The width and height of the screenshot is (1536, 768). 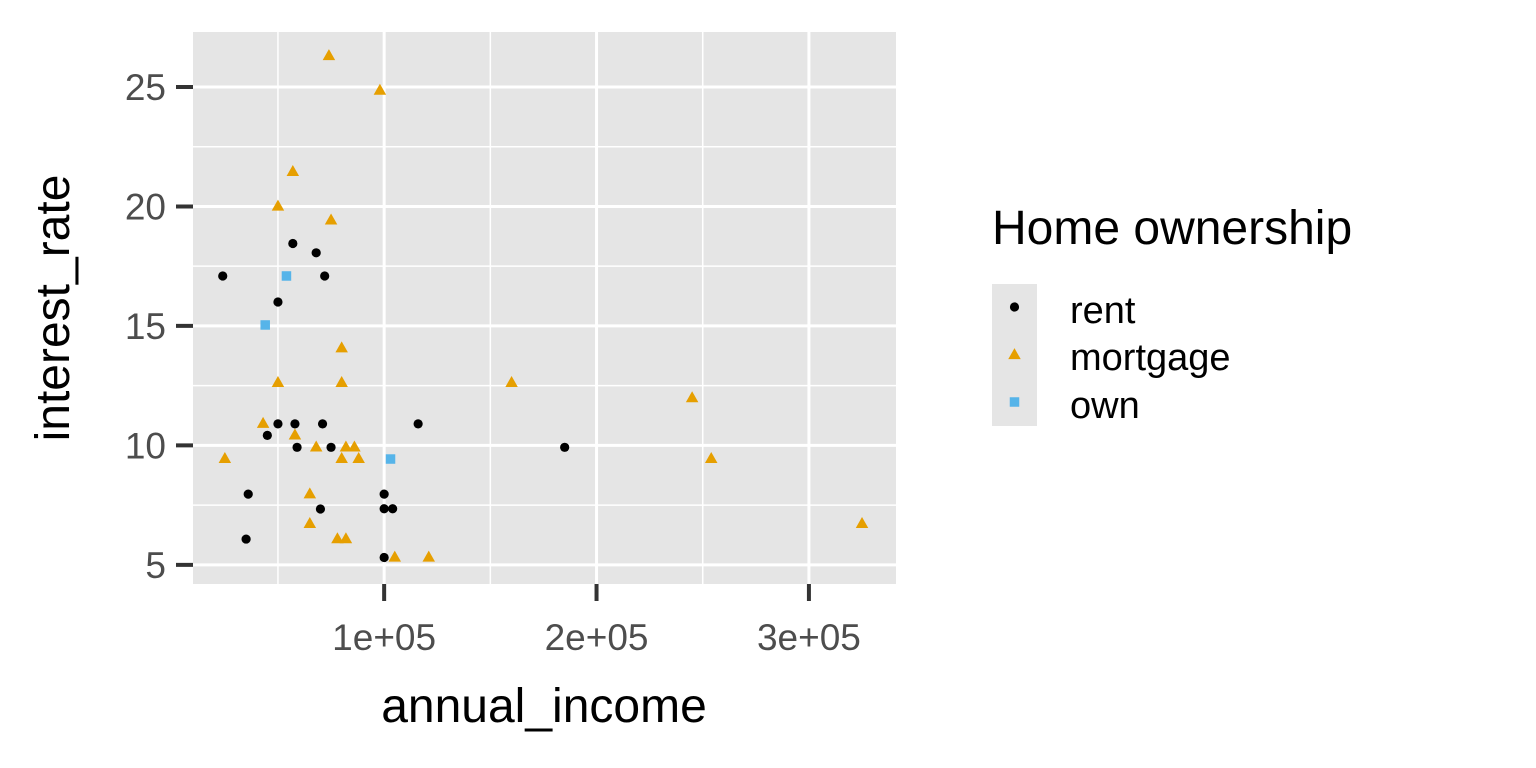 I want to click on y-tick-label: 10, so click(x=145, y=445).